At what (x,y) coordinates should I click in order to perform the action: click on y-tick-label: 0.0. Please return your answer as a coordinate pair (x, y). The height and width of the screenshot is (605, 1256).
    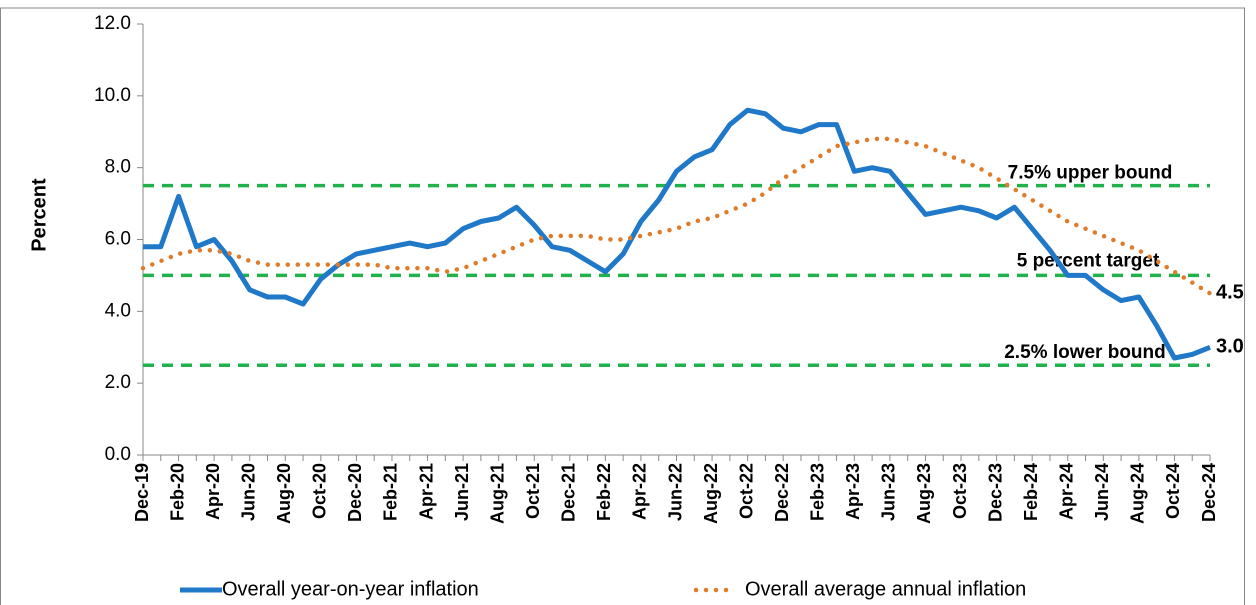
    Looking at the image, I should click on (118, 454).